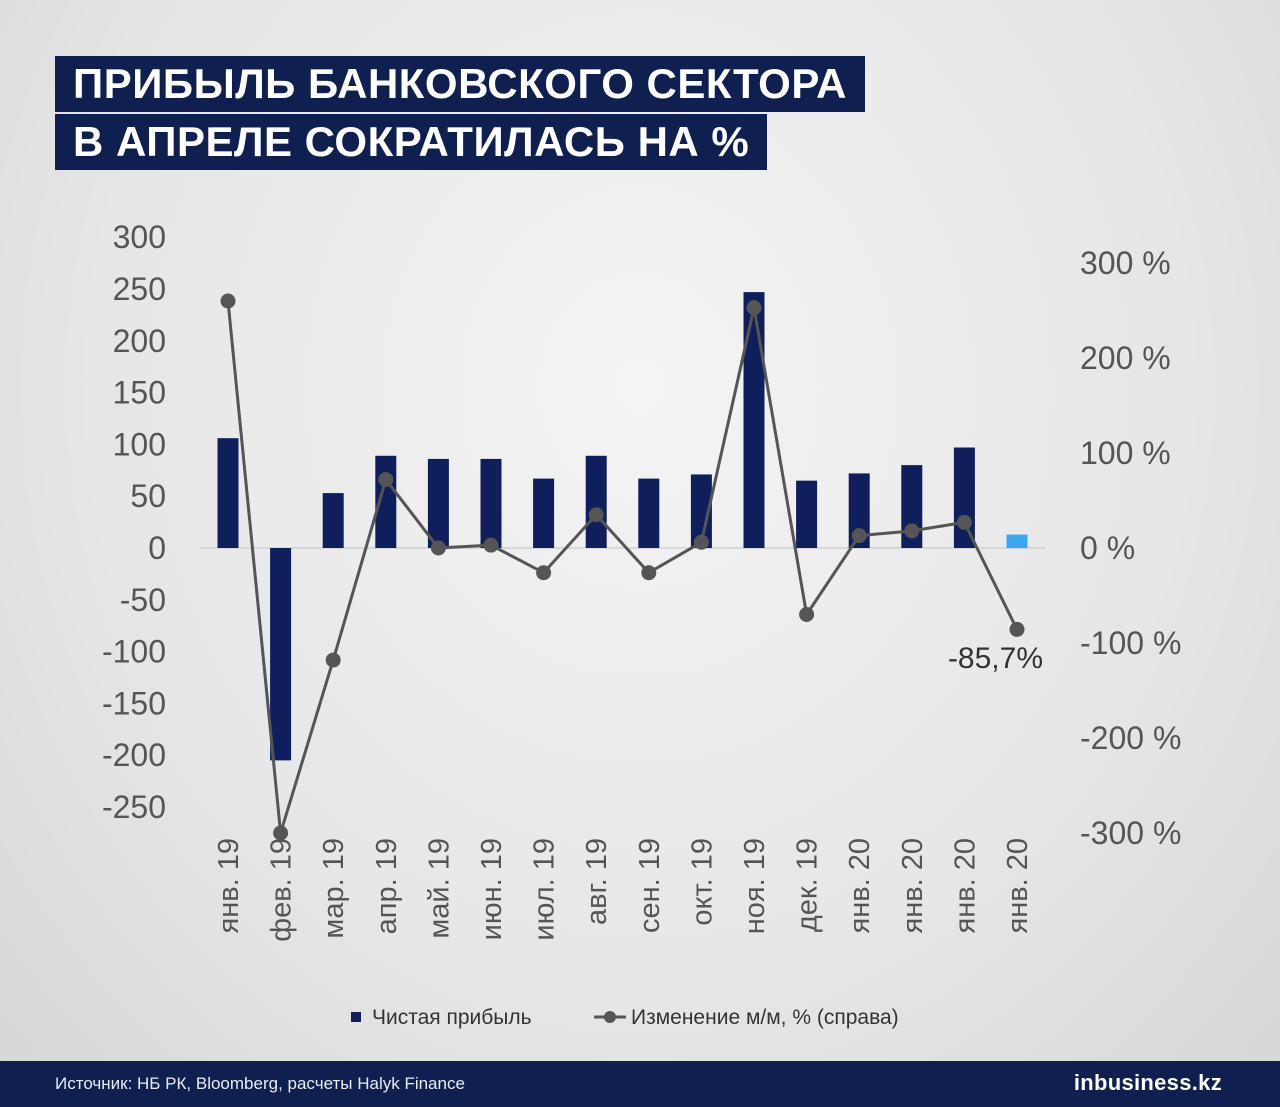 This screenshot has width=1280, height=1107. Describe the element at coordinates (702, 882) in the screenshot. I see `x-category-label: окт. 19` at that location.